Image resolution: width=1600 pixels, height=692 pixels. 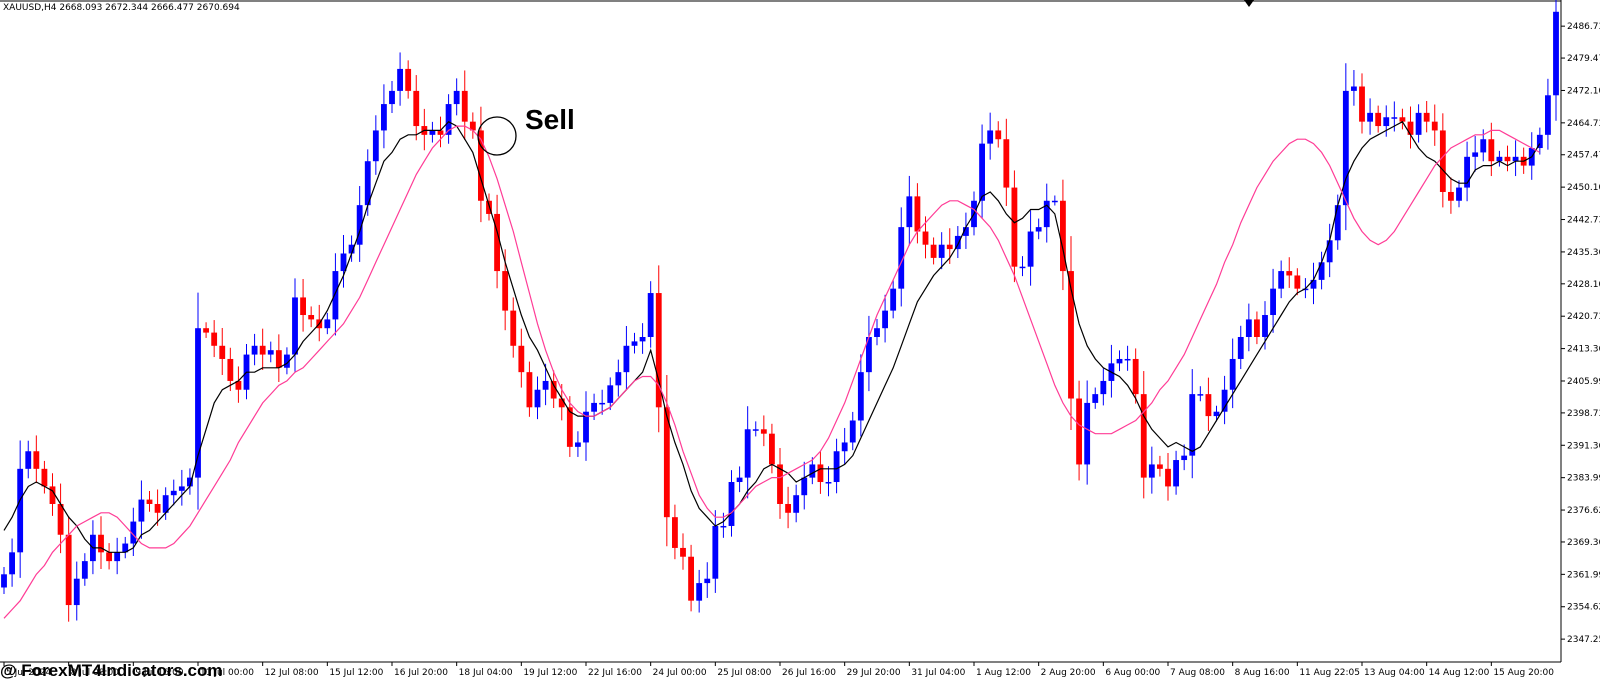 What do you see at coordinates (1583, 414) in the screenshot?
I see `price-tick-label: 2398.730` at bounding box center [1583, 414].